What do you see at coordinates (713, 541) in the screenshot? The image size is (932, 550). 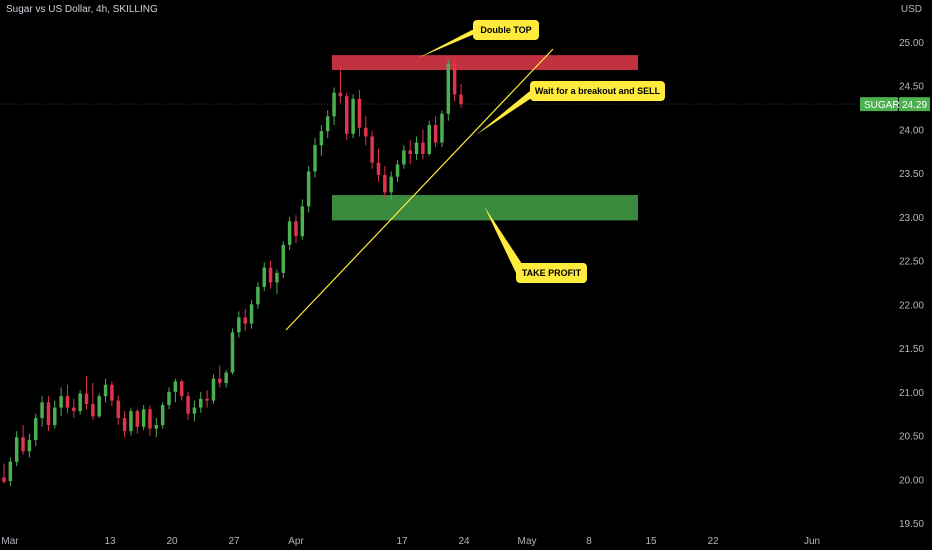 I see `x-tick-label: 22` at bounding box center [713, 541].